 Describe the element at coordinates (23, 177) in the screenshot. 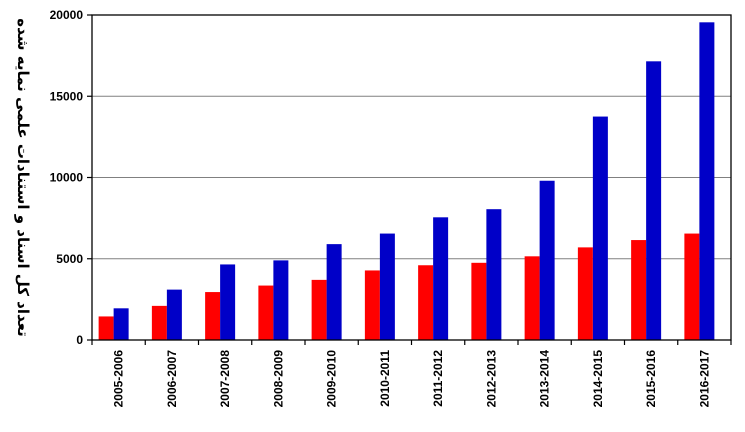

I see `y-axis-label: تعداد کل اسناد و استنادات علمی نمایه شده` at that location.